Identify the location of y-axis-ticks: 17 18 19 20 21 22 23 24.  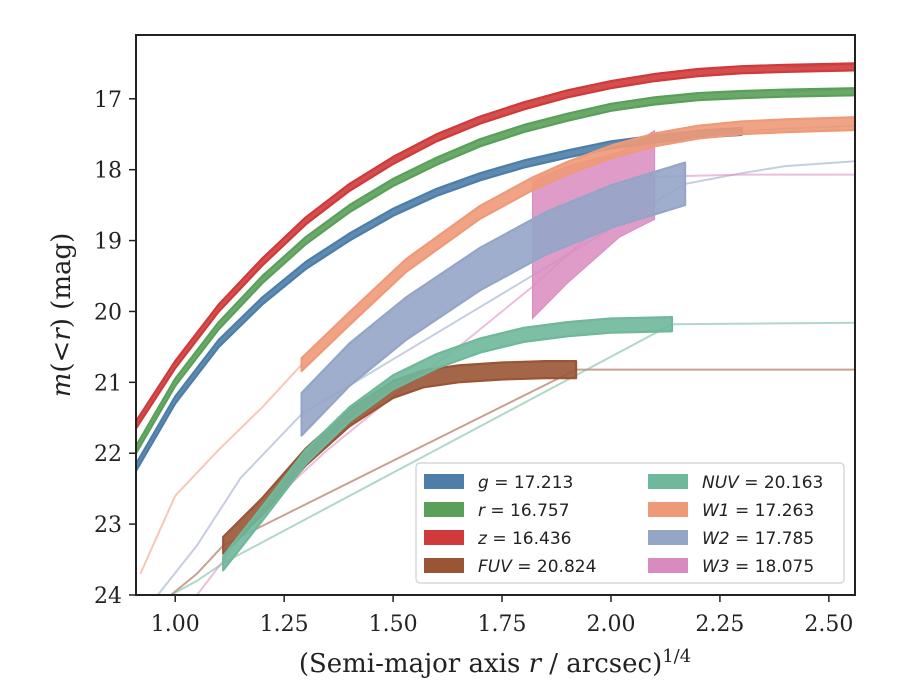
(115, 348).